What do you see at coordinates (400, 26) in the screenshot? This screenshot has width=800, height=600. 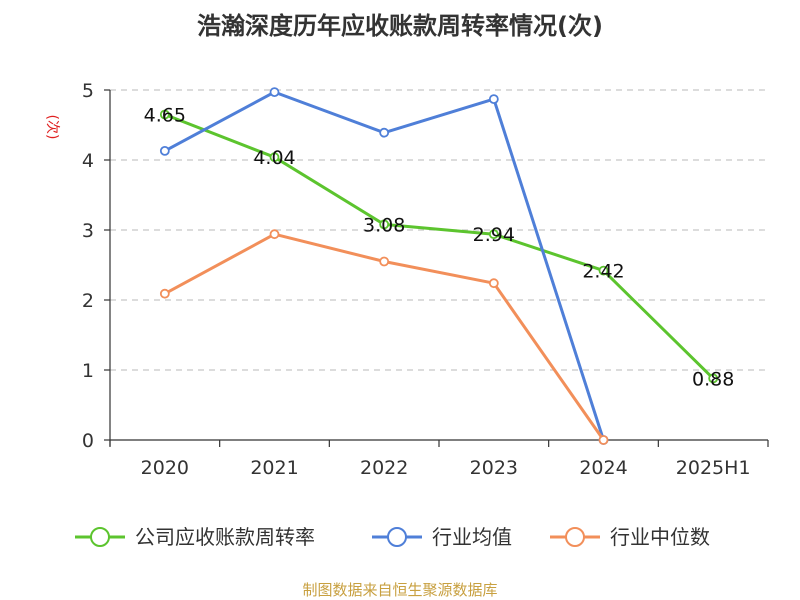 I see `chart-title: 浩瀚深度历年应收账款周转率情况(次)` at bounding box center [400, 26].